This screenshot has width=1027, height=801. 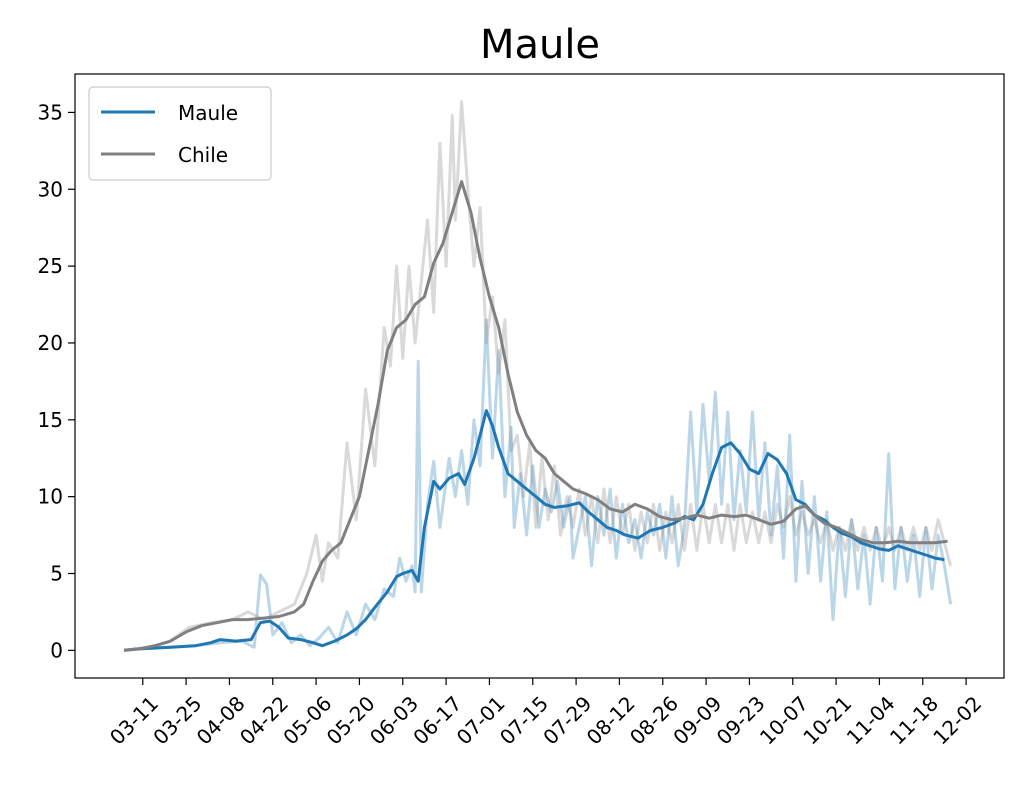 I want to click on y-tick-label: 0, so click(x=56, y=650).